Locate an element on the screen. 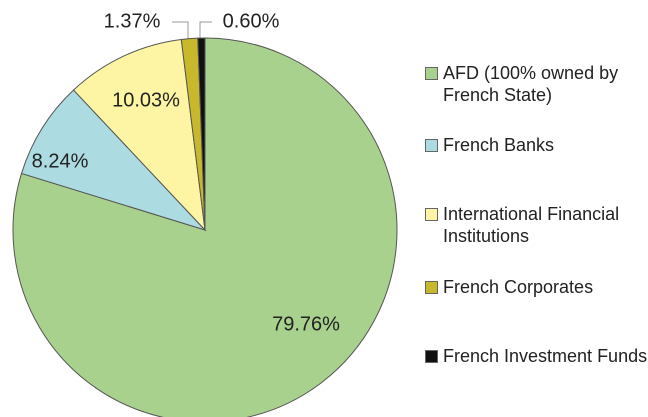 This screenshot has height=417, width=648. legend-label: French Corporates is located at coordinates (518, 287).